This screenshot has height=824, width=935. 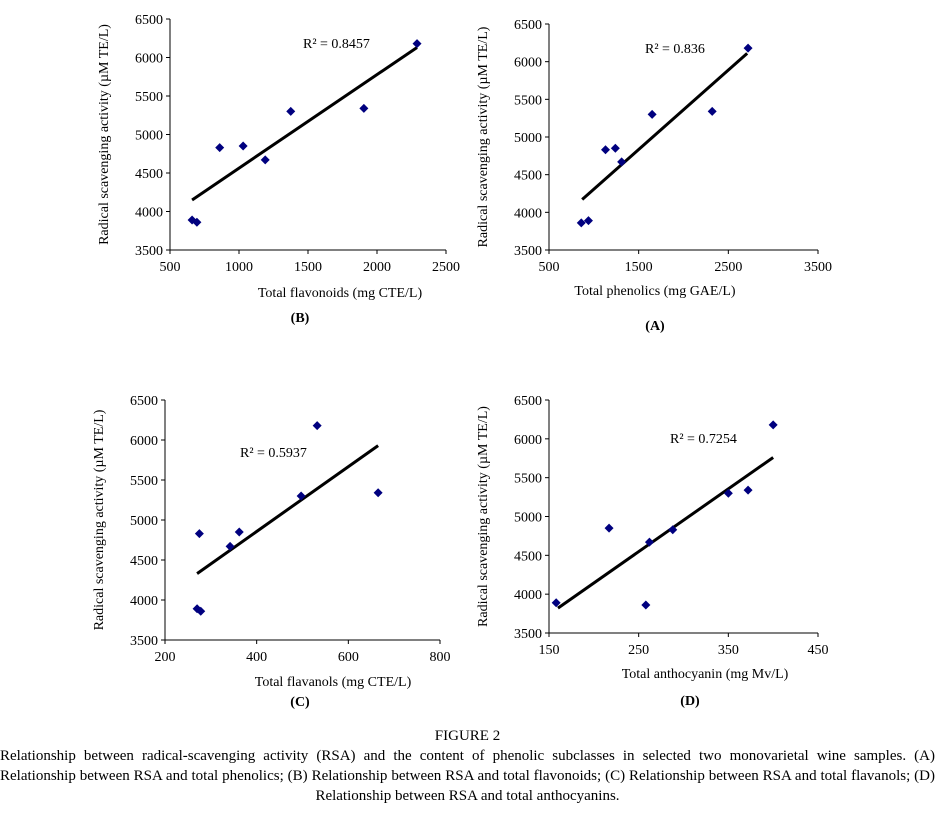 What do you see at coordinates (655, 326) in the screenshot?
I see `panel-label: (A)` at bounding box center [655, 326].